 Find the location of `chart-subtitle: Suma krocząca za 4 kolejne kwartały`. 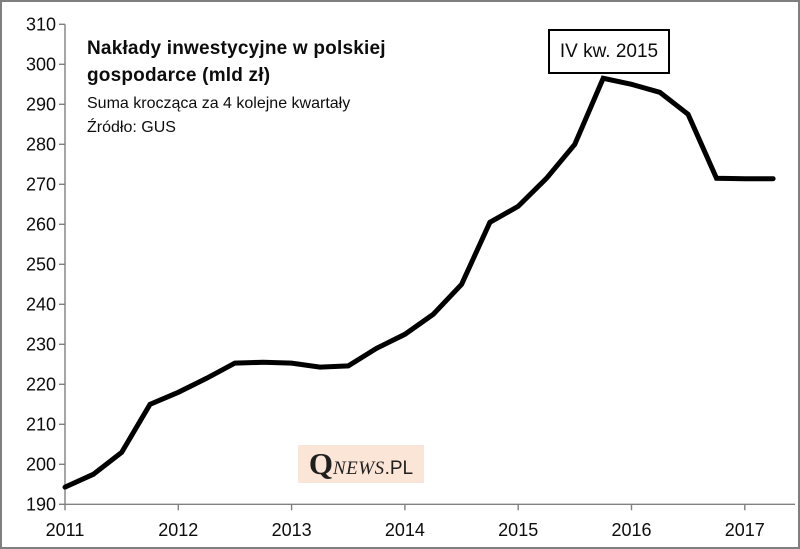

chart-subtitle: Suma krocząca za 4 kolejne kwartały is located at coordinates (219, 103).